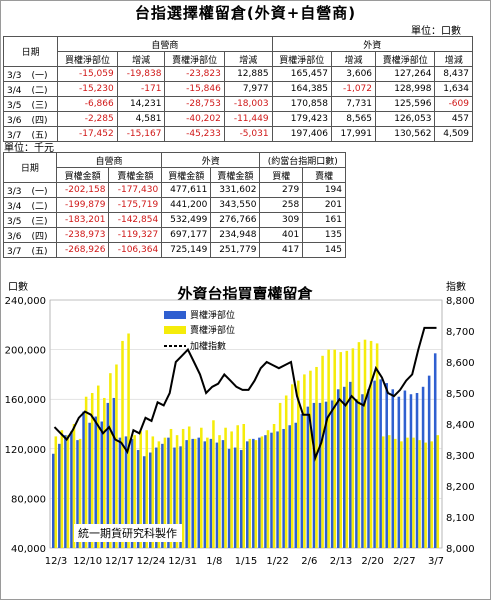  What do you see at coordinates (245, 13) in the screenshot?
I see `page-title: 台指選擇權留倉(外資+自營商)` at bounding box center [245, 13].